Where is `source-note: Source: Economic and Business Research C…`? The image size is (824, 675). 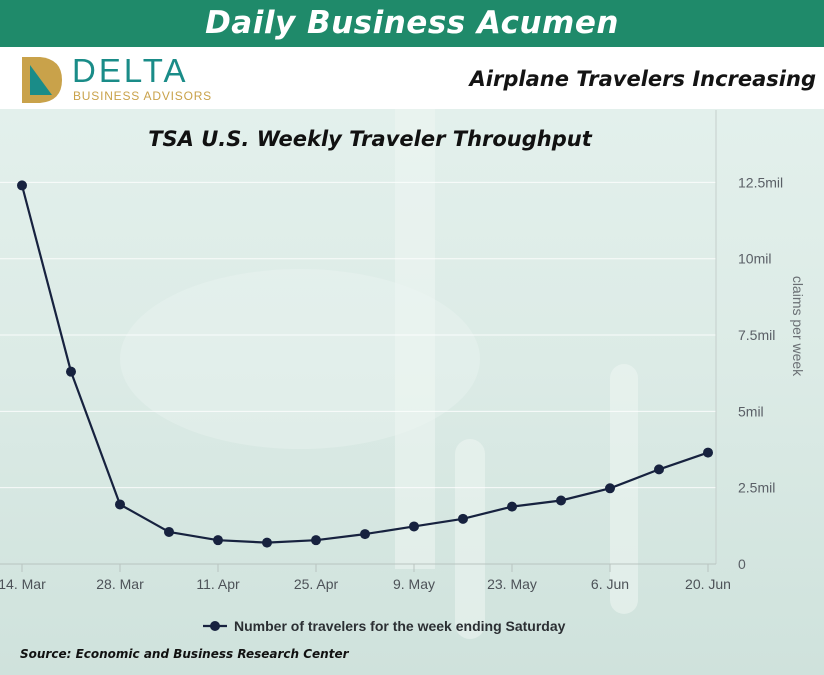
source-note: Source: Economic and Business Research C… is located at coordinates (184, 654).